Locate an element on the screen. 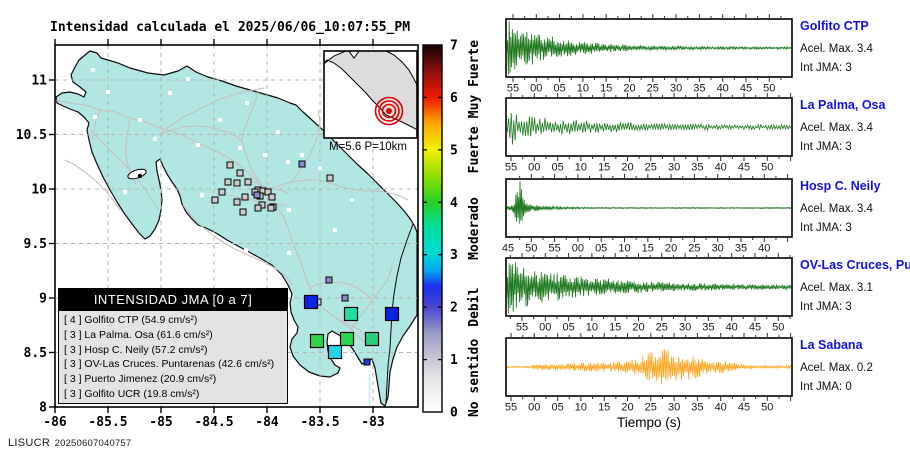  magnitude-label: M=5.6 P=10km is located at coordinates (368, 147).